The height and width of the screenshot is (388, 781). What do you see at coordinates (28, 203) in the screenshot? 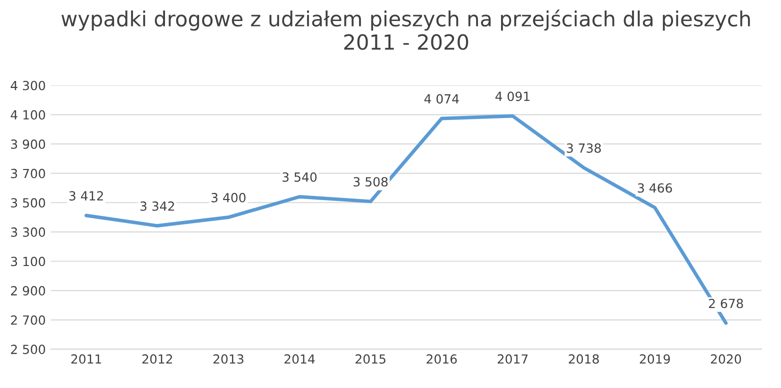
I see `y-tick-label: 3 500` at bounding box center [28, 203].